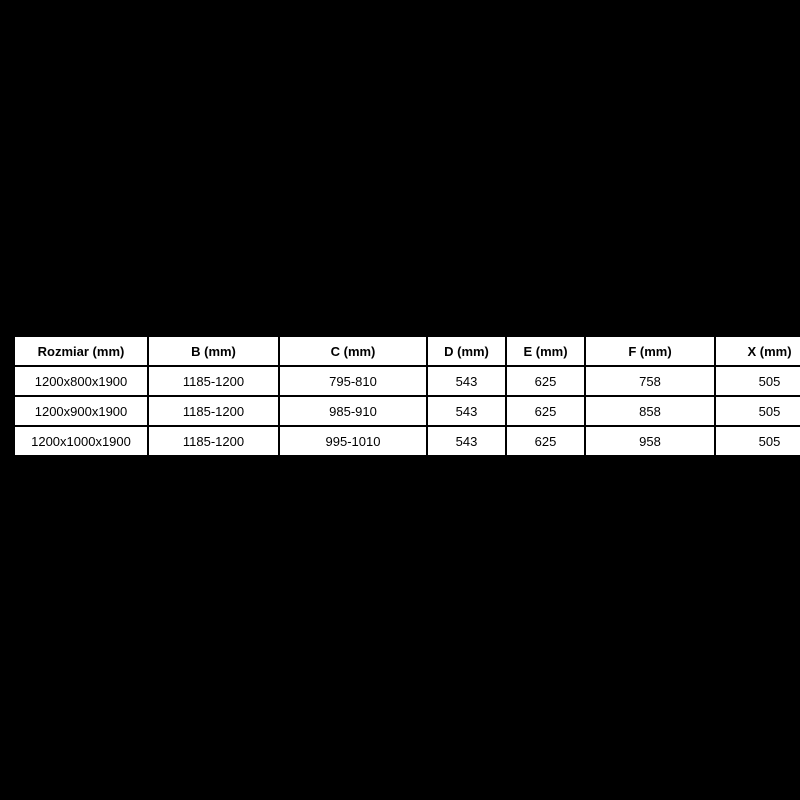 This screenshot has height=800, width=800. What do you see at coordinates (81, 381) in the screenshot?
I see `cell-rozmiar: 1200x800x1900` at bounding box center [81, 381].